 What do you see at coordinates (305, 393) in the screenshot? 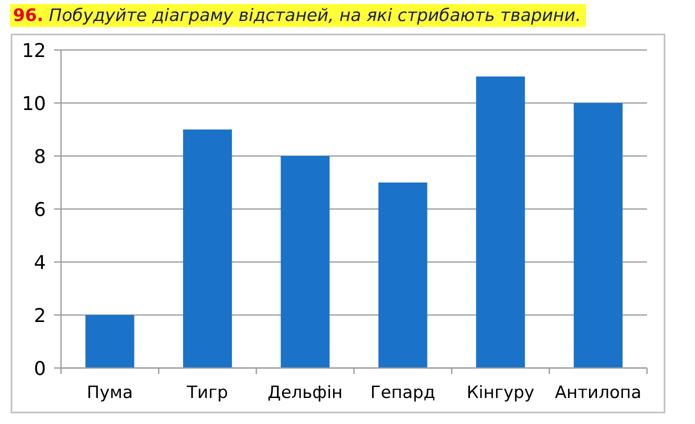
I see `x-tick-label: Дельфін` at bounding box center [305, 393].